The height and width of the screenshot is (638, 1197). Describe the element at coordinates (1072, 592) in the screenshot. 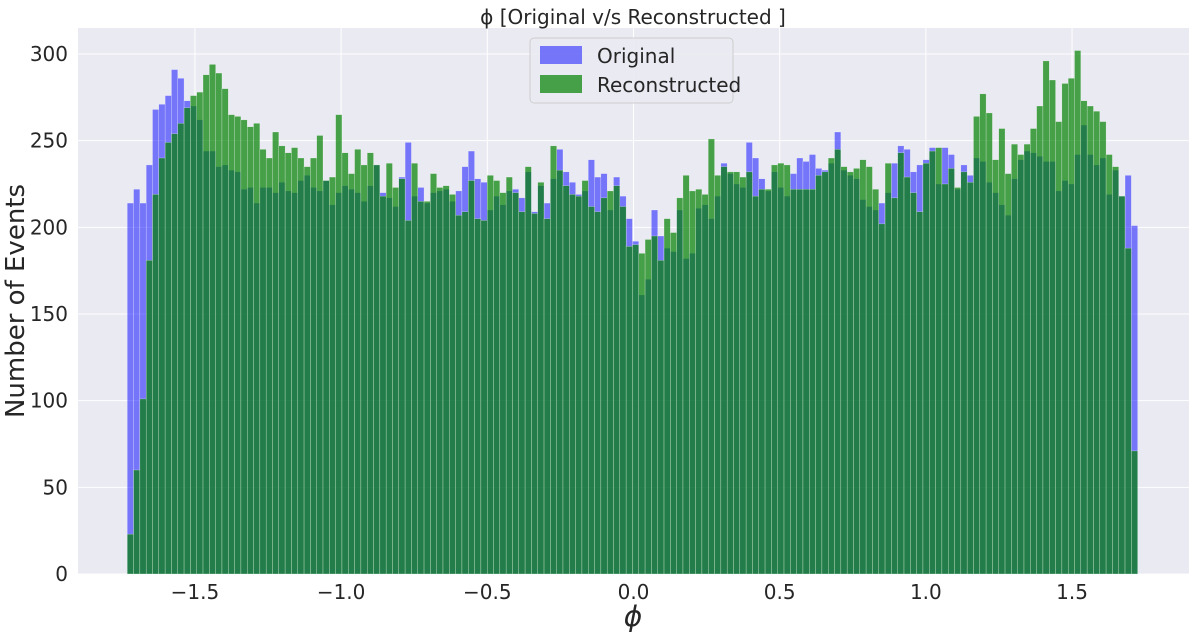

I see `x-tick-label: 1.5` at that location.